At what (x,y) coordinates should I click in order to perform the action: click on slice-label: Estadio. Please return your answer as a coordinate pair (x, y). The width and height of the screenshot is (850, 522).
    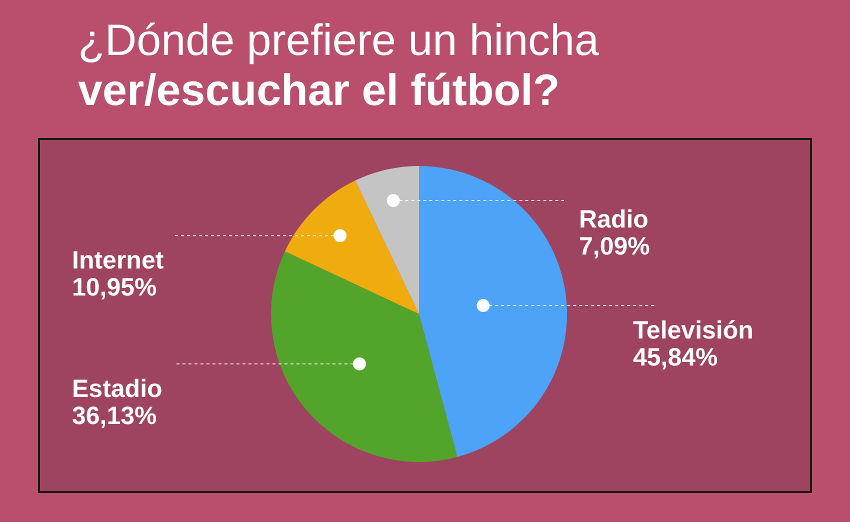
    Looking at the image, I should click on (117, 388).